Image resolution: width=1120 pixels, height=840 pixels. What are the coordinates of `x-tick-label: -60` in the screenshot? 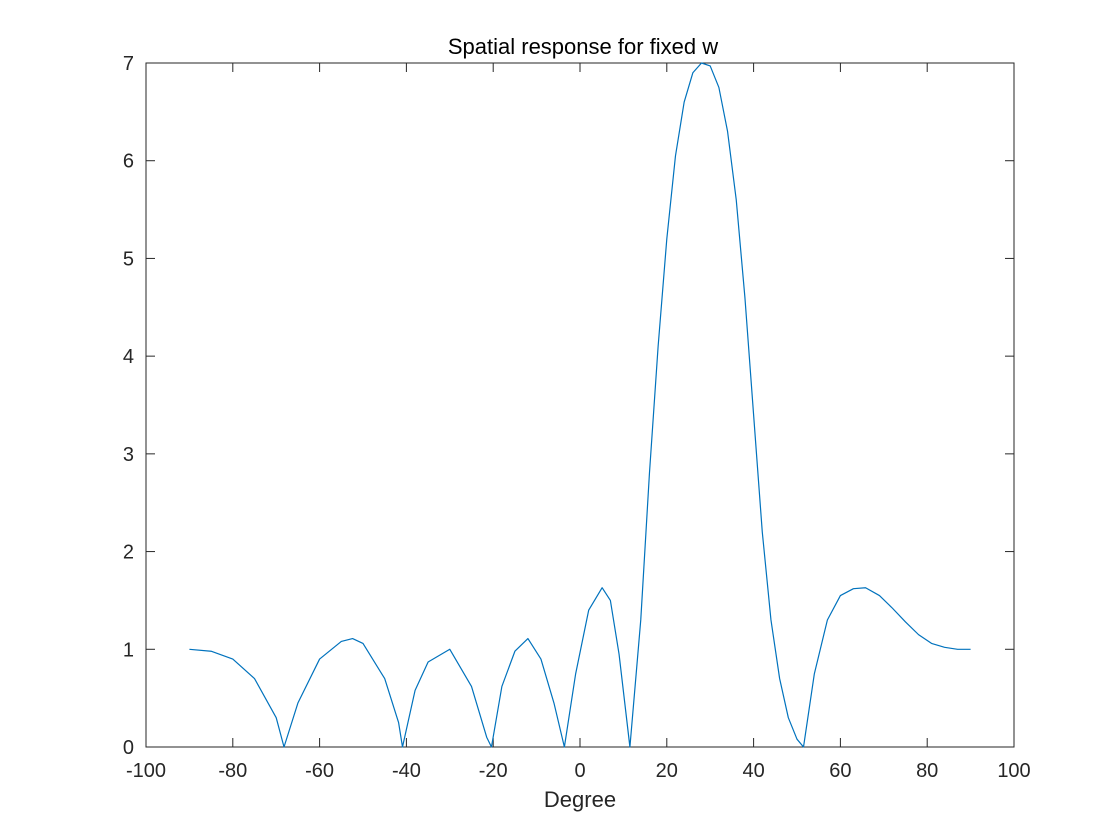 It's located at (319, 771).